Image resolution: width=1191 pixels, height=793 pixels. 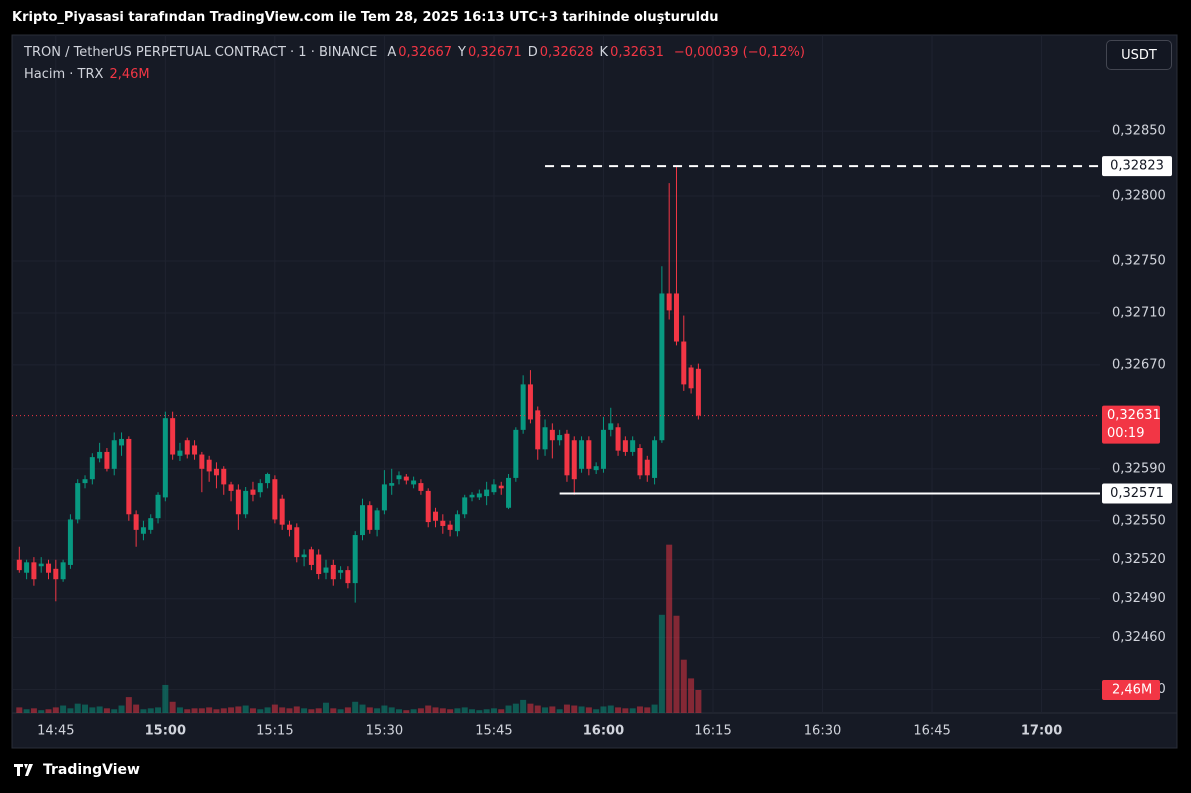 I want to click on currency-button: USDT, so click(x=1139, y=55).